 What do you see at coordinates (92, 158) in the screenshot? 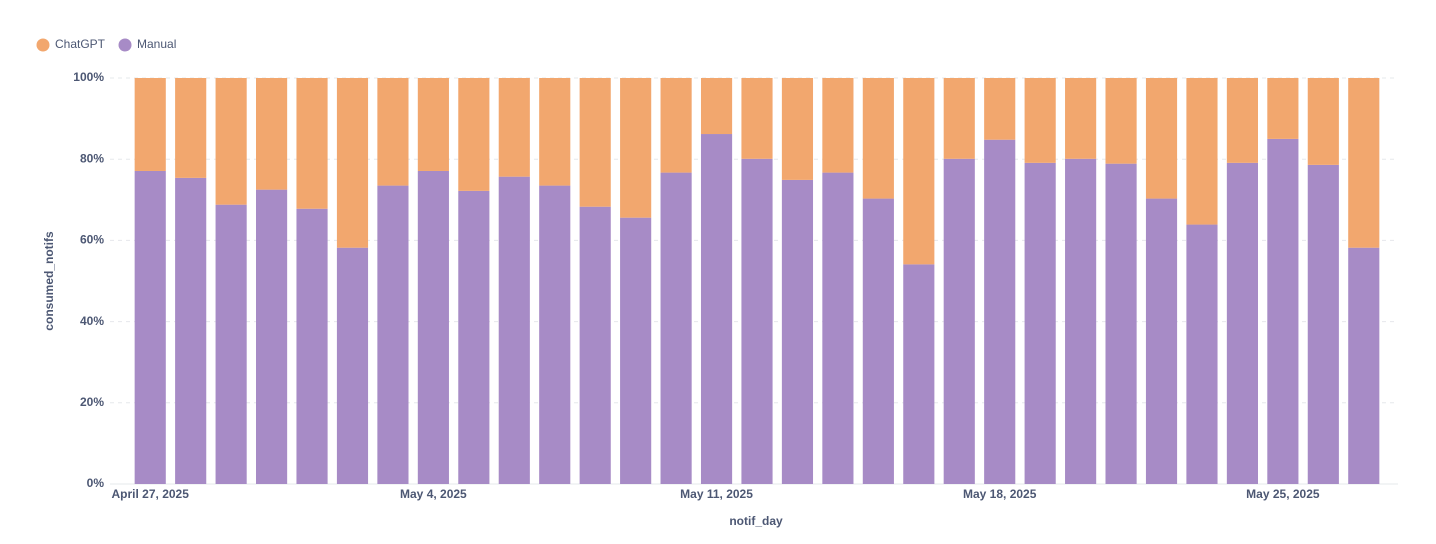
I see `y-tick-label: 80%` at bounding box center [92, 158].